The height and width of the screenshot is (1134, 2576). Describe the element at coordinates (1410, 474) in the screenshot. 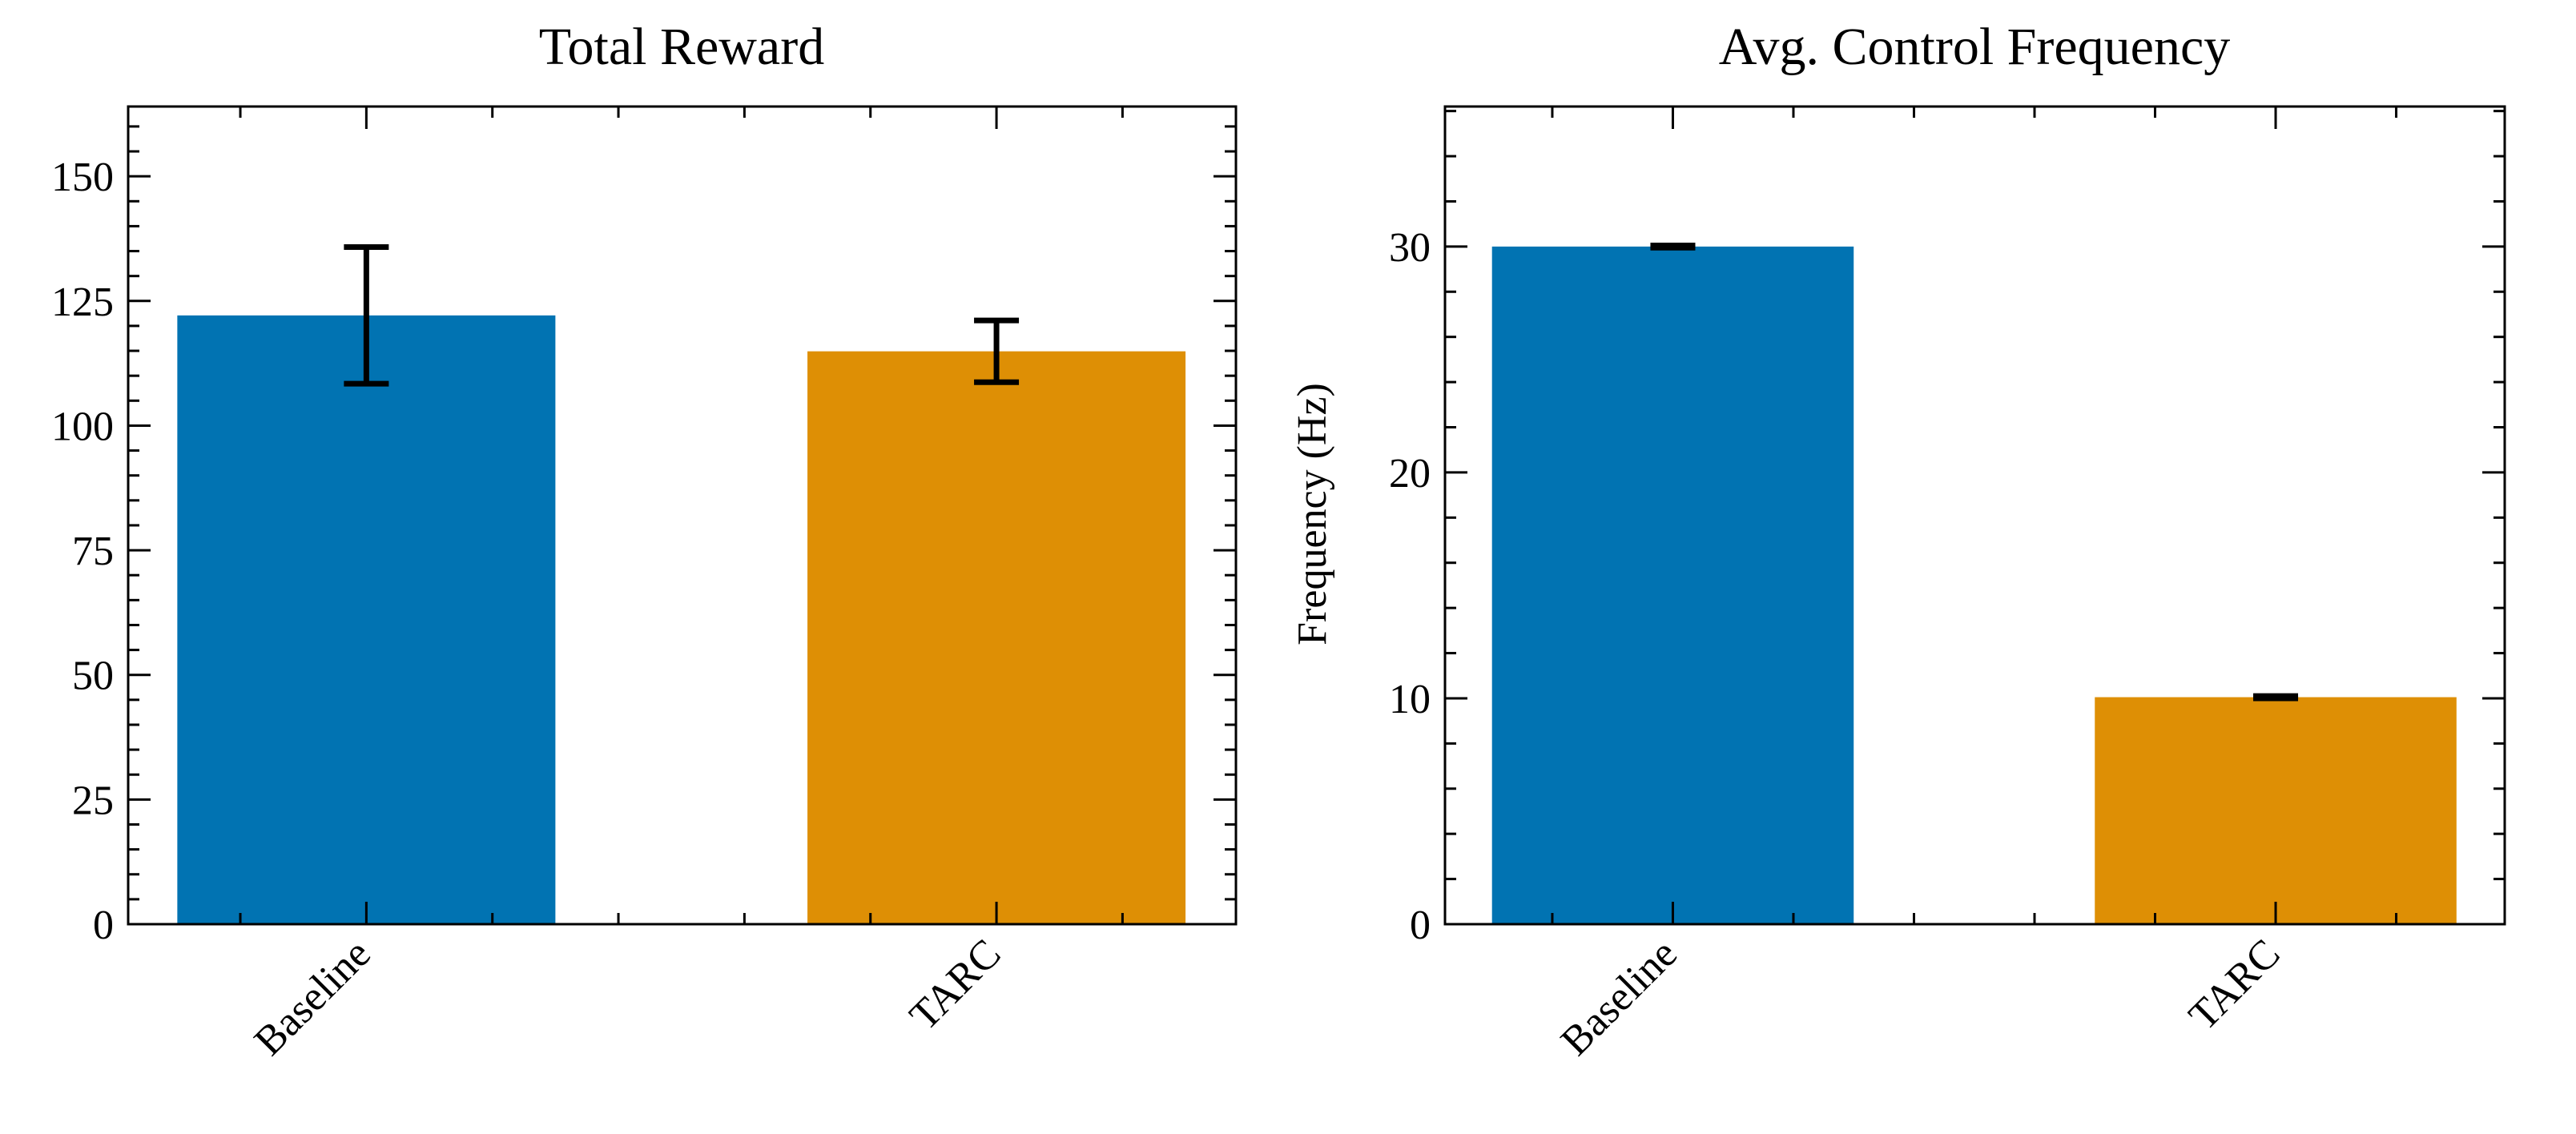

I see `y-tick-label: 20` at that location.